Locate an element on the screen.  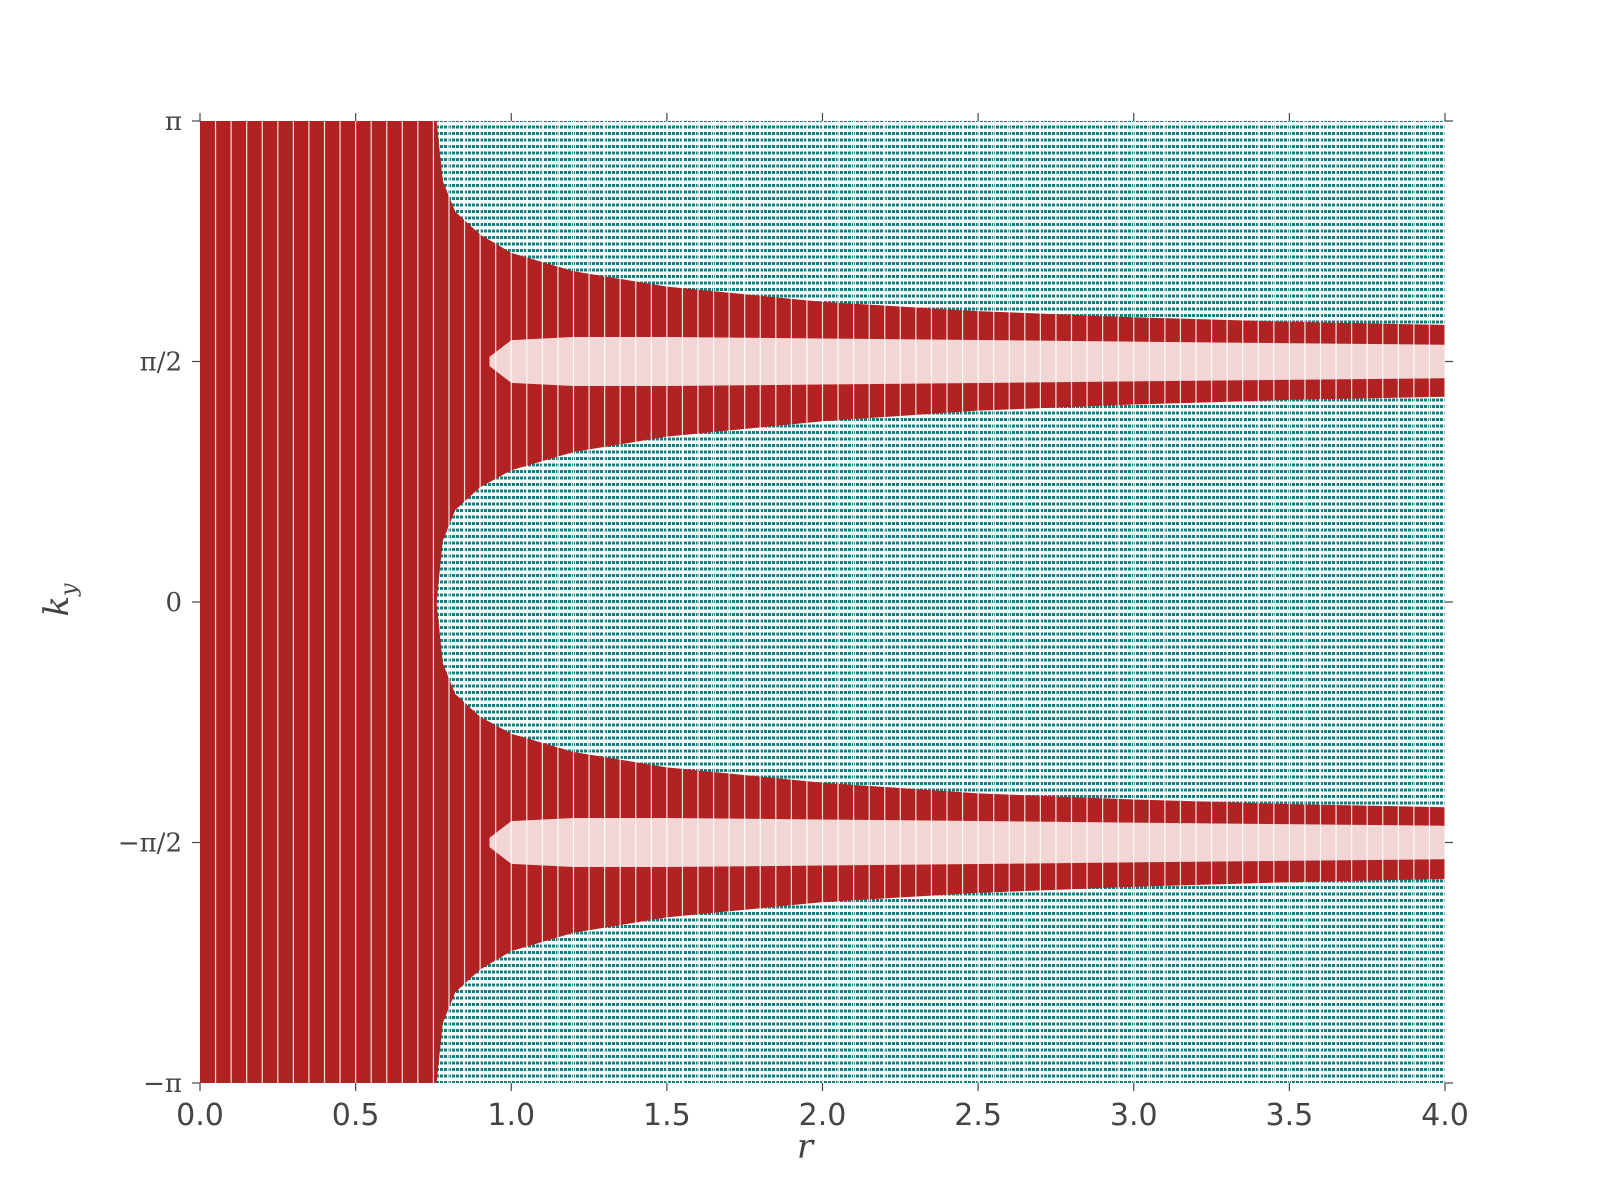
y-tick-label: −π/2 is located at coordinates (150, 844).